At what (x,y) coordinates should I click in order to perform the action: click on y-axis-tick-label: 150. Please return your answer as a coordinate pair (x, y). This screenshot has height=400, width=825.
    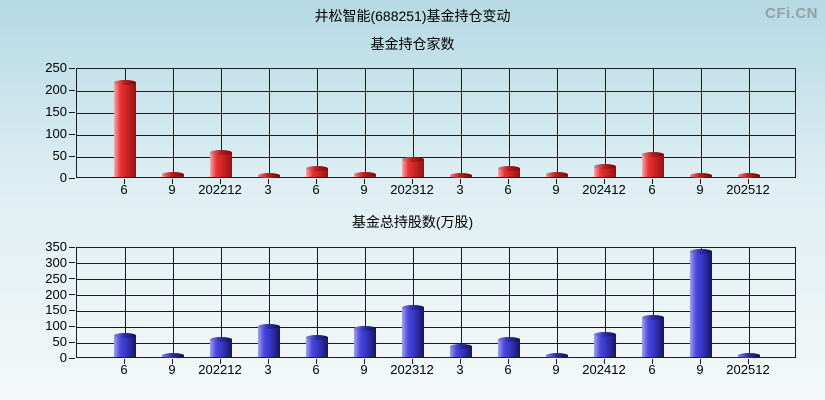
    Looking at the image, I should click on (56, 111).